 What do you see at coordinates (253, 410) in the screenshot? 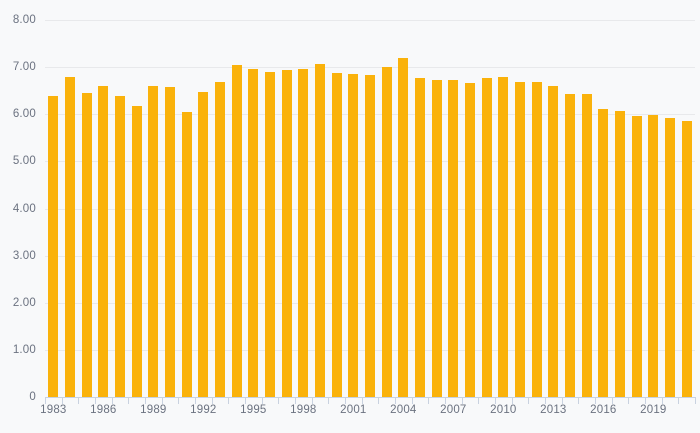
I see `x-axis-tick-label: 1995` at bounding box center [253, 410].